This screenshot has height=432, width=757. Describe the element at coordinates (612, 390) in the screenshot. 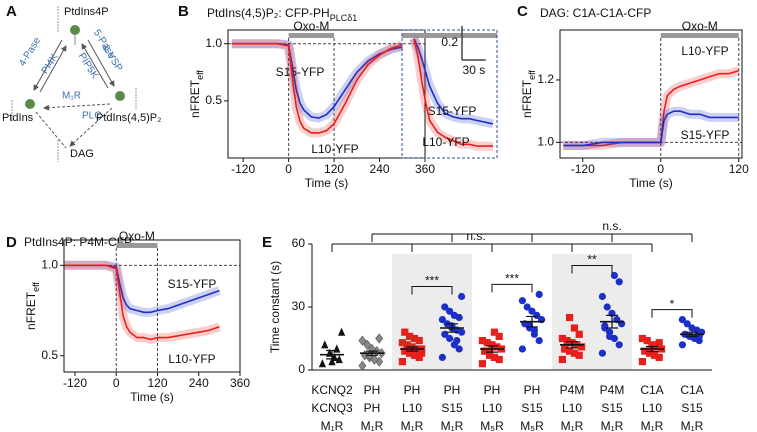

I see `category-label: P4M` at that location.